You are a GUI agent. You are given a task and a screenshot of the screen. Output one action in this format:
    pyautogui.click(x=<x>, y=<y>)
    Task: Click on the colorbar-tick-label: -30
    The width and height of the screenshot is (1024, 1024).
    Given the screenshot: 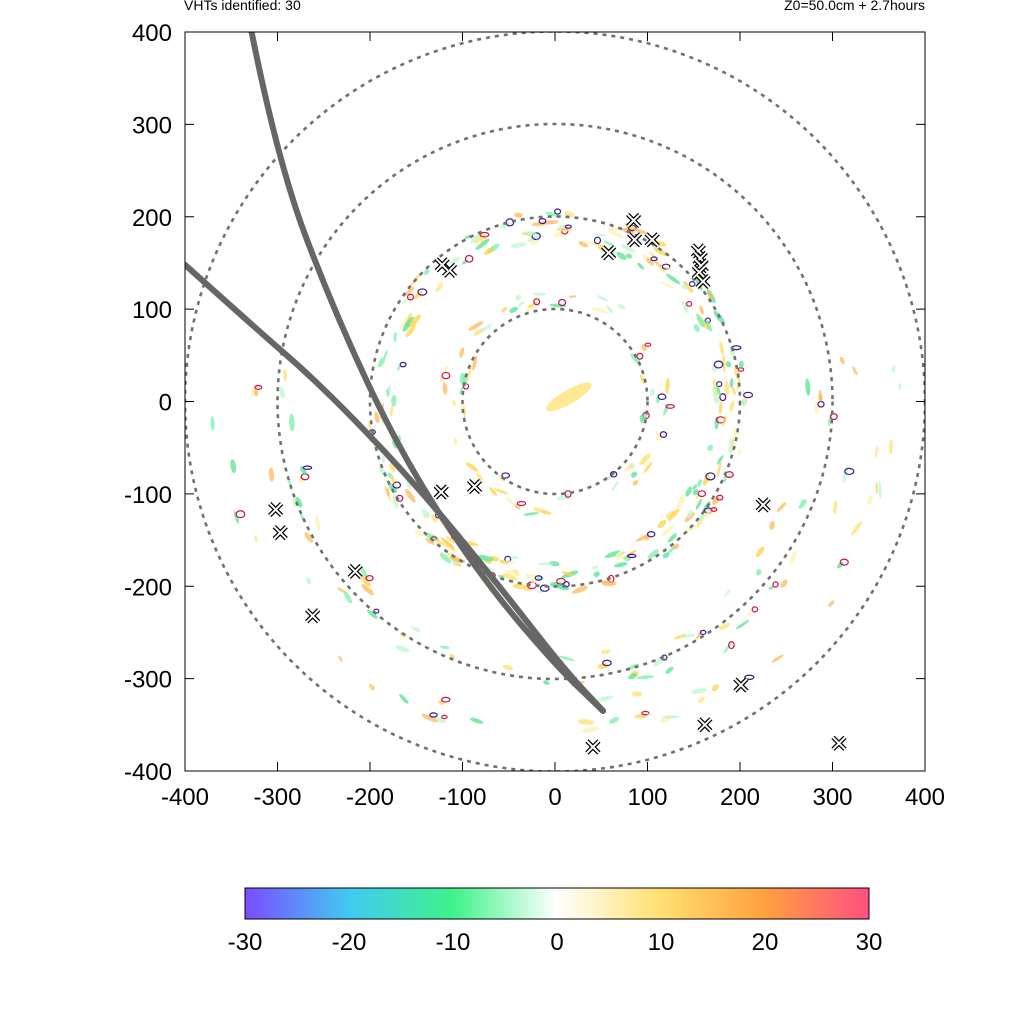 What is the action you would take?
    pyautogui.click(x=245, y=942)
    